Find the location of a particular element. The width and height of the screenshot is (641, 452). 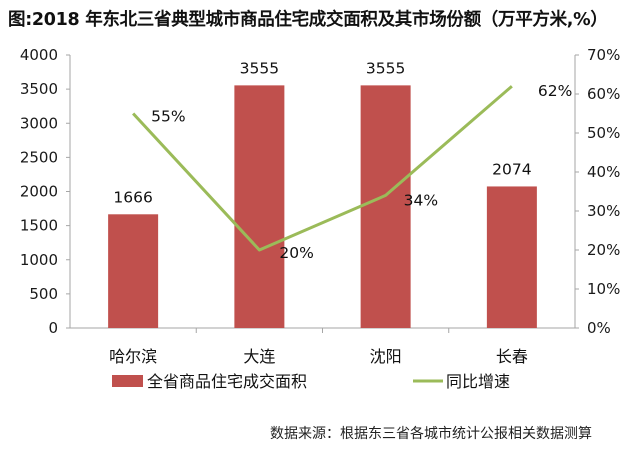

bar-长春 is located at coordinates (511, 257).